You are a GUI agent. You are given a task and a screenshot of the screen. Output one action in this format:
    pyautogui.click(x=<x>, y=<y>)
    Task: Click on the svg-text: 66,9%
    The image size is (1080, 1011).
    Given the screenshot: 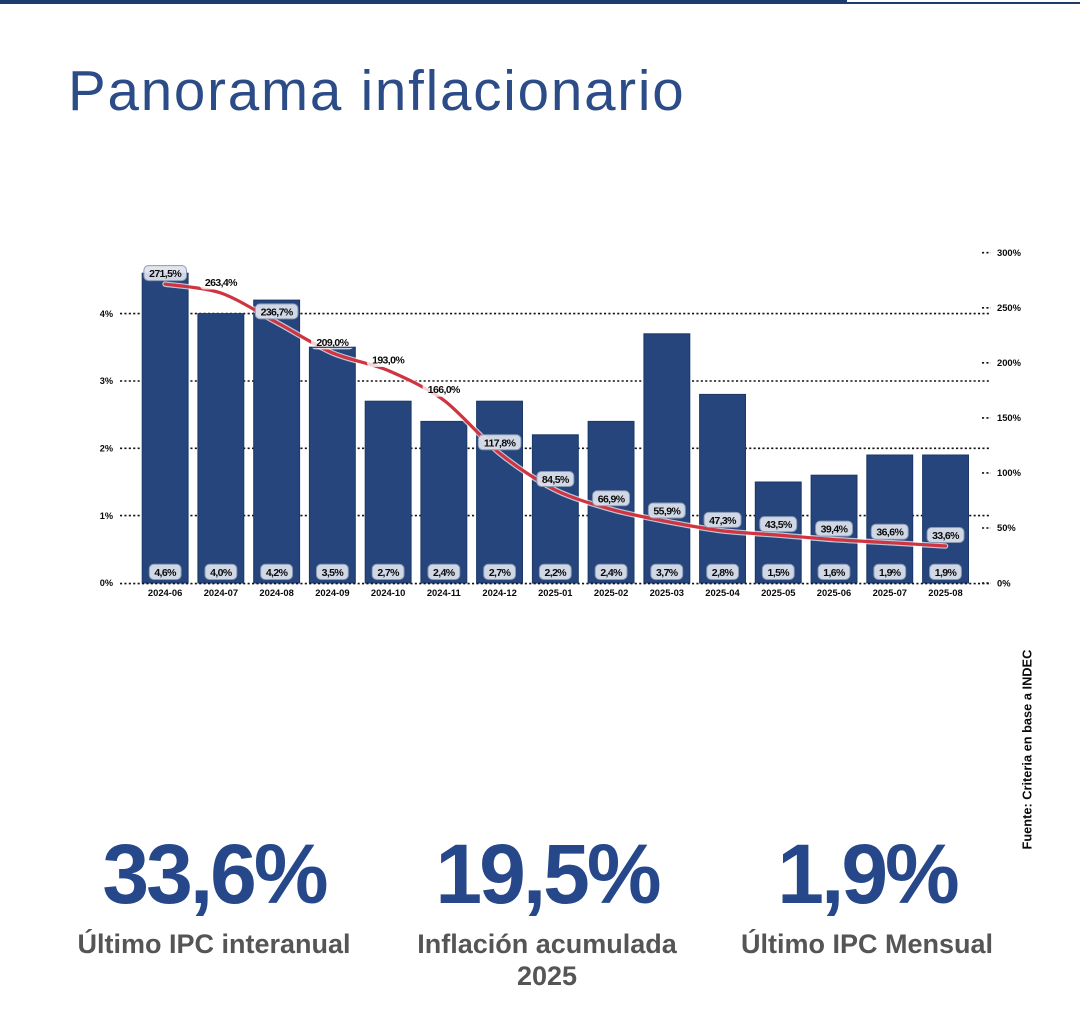 What is the action you would take?
    pyautogui.click(x=612, y=499)
    